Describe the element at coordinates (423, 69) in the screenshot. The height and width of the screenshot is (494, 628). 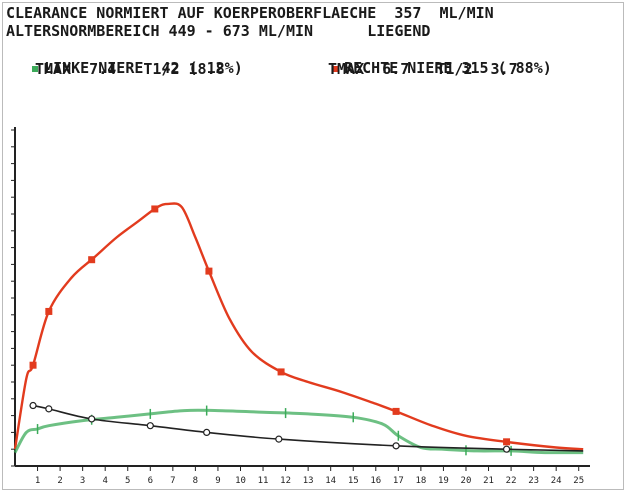
I see `legend-right-kidney-stats: TMAX 6.7 T1/2 3.7` at that location.